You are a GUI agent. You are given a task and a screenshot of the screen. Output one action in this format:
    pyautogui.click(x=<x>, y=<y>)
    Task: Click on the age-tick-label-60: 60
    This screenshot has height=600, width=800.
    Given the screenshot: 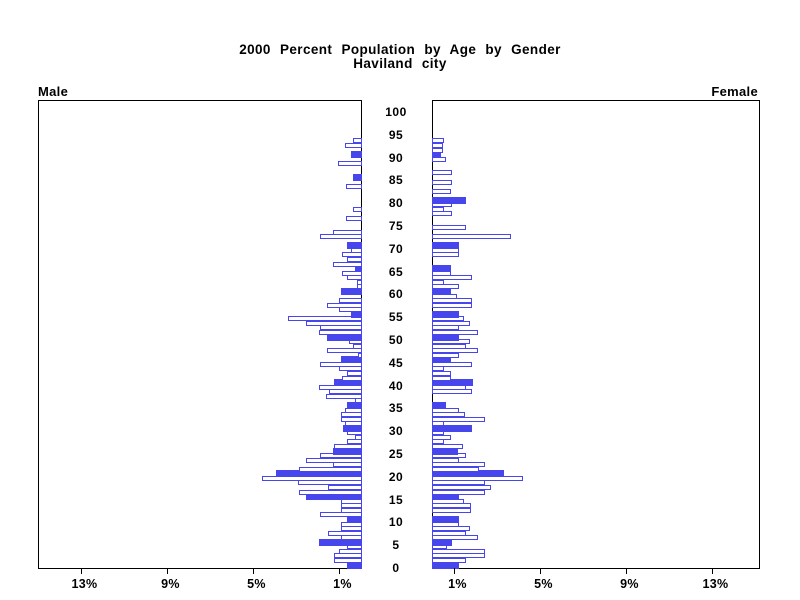 What is the action you would take?
    pyautogui.click(x=396, y=294)
    